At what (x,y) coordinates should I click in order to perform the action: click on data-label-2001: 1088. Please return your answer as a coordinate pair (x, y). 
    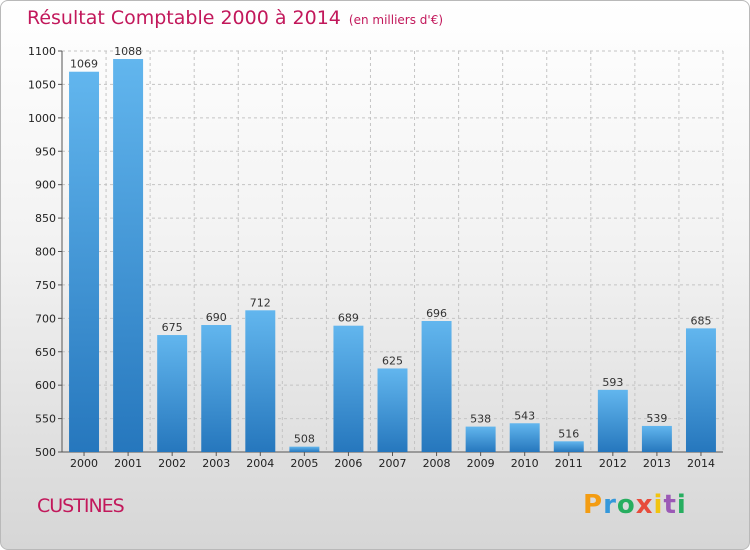
    Looking at the image, I should click on (128, 51).